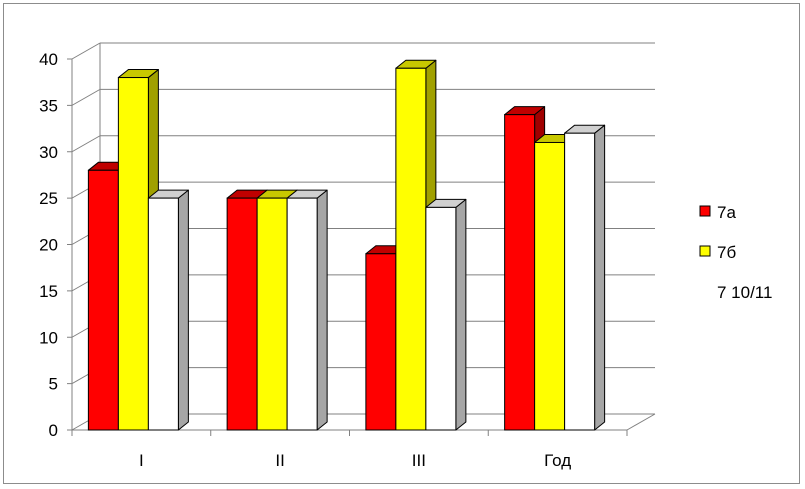  I want to click on legend-entry: 7 10/11, so click(736, 292).